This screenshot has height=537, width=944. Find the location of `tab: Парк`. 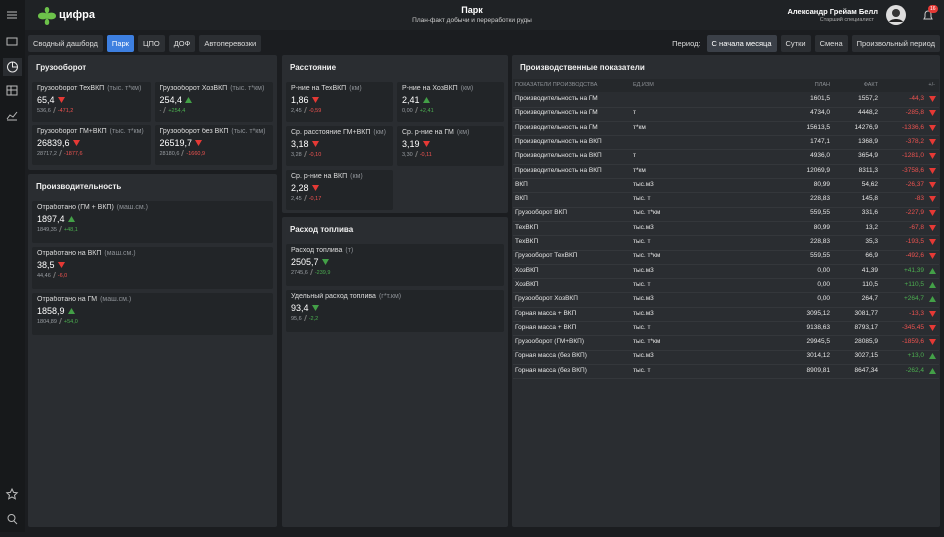

tab: Парк is located at coordinates (120, 43).